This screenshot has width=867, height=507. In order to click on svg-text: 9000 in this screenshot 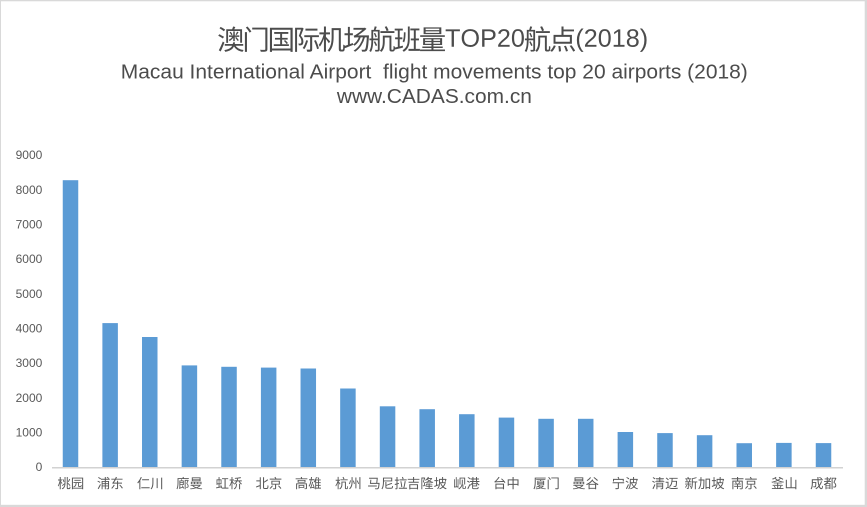, I will do `click(29, 155)`.